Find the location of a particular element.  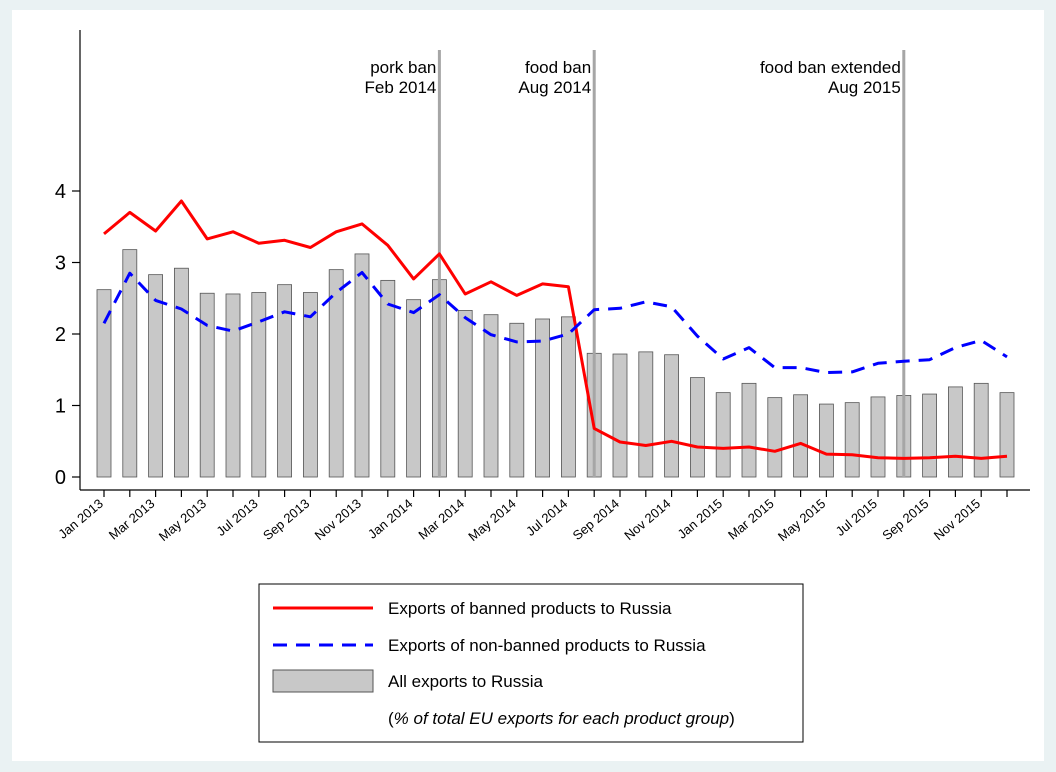

y-tick-label-0: 0 is located at coordinates (60, 478).